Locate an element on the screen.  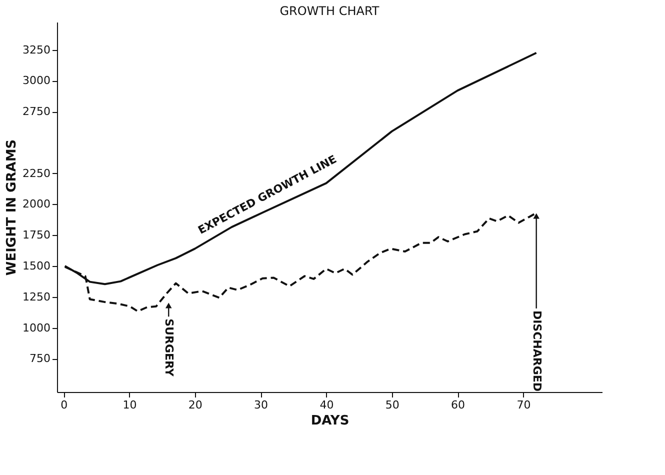
y-tick-label: 1250 is located at coordinates (36, 297).